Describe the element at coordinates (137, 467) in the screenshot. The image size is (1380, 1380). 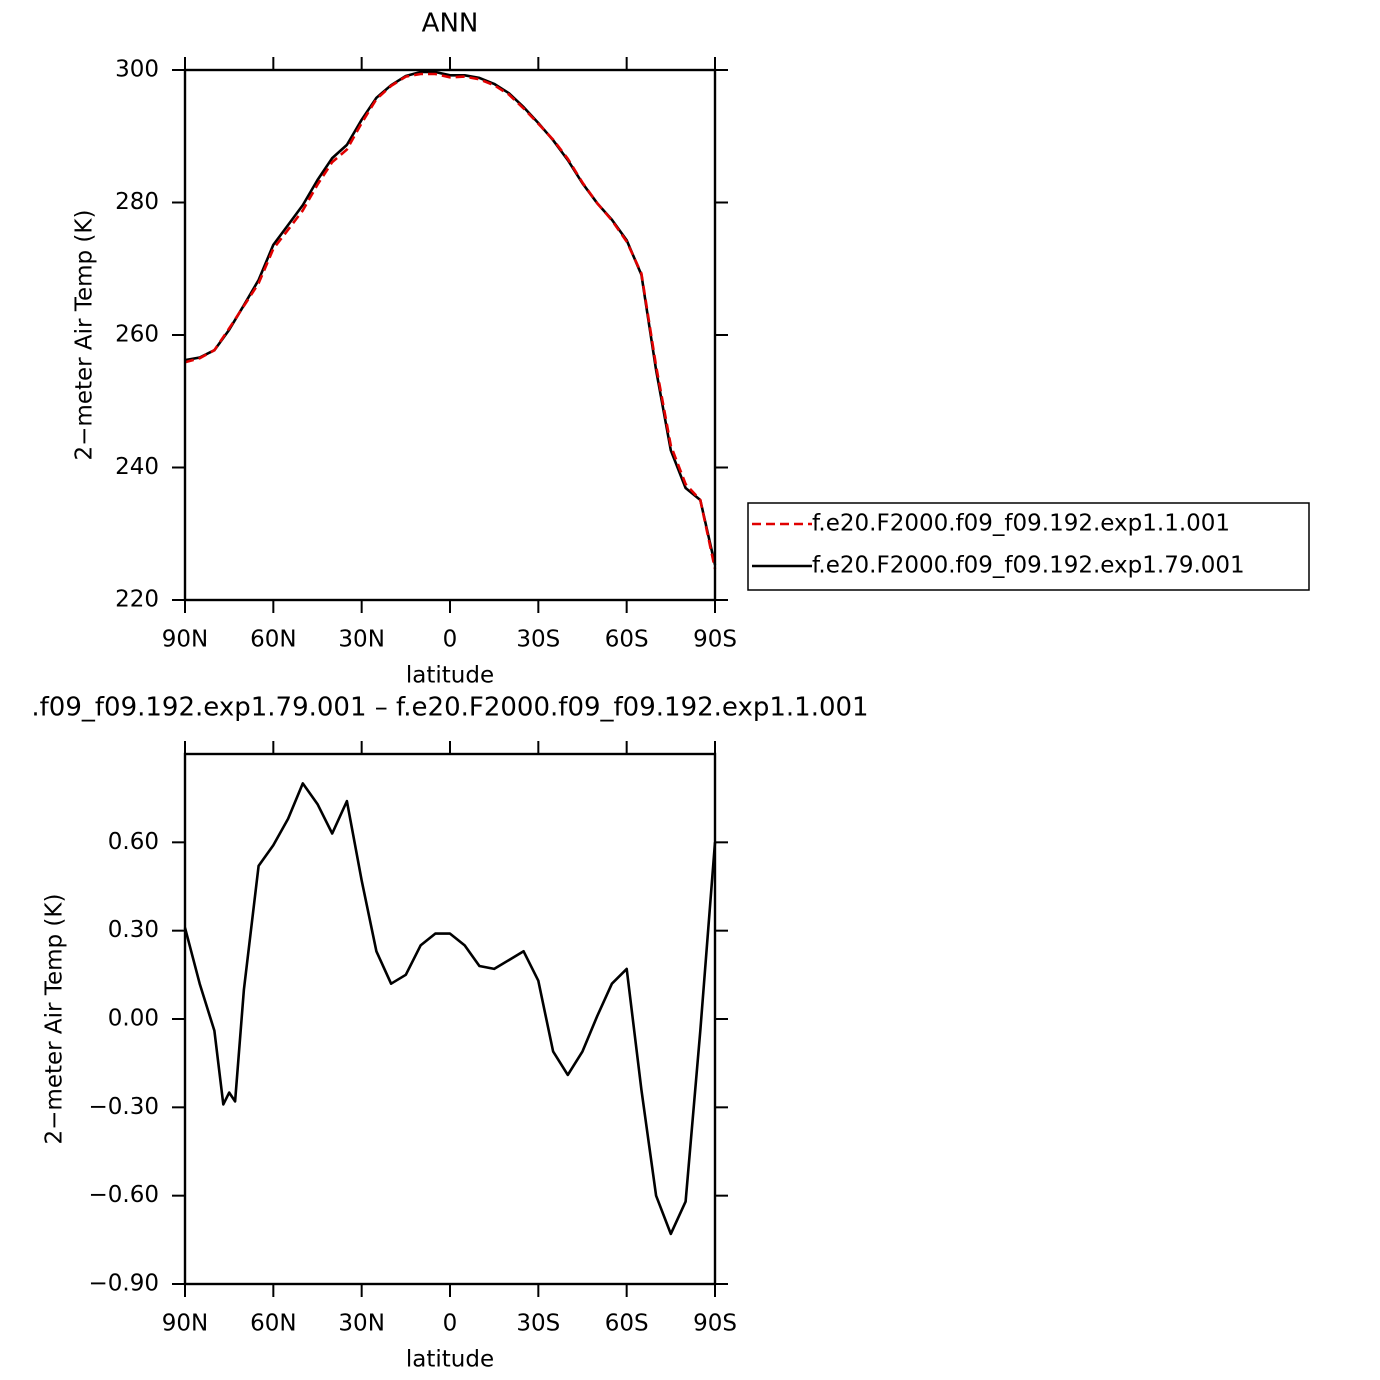
I see `y-tick-label: 240` at that location.